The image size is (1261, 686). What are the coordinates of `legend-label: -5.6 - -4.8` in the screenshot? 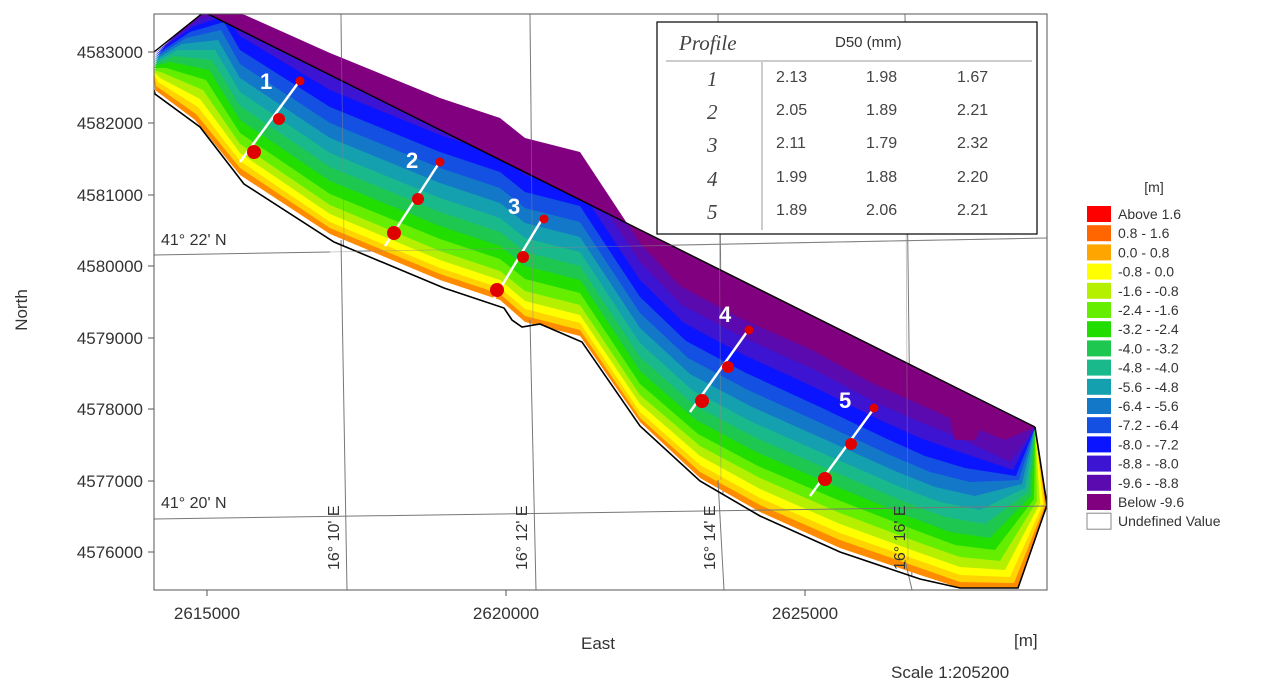 It's located at (1148, 387).